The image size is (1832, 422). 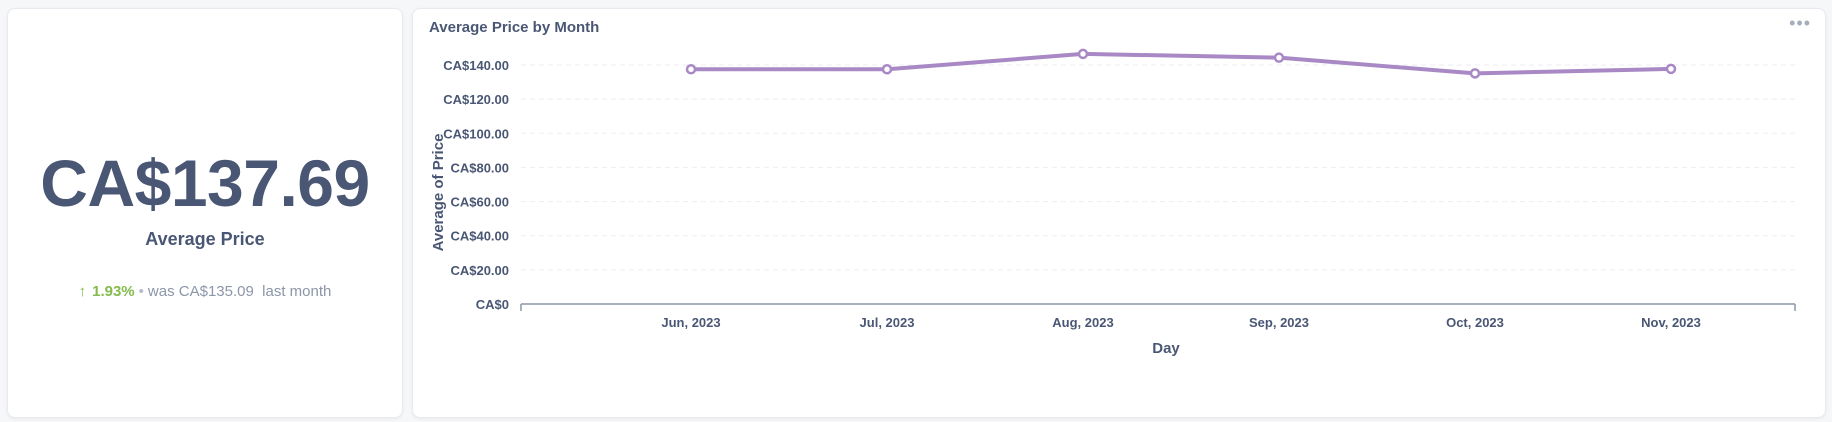 I want to click on scalar-label: Average Price, so click(x=205, y=239).